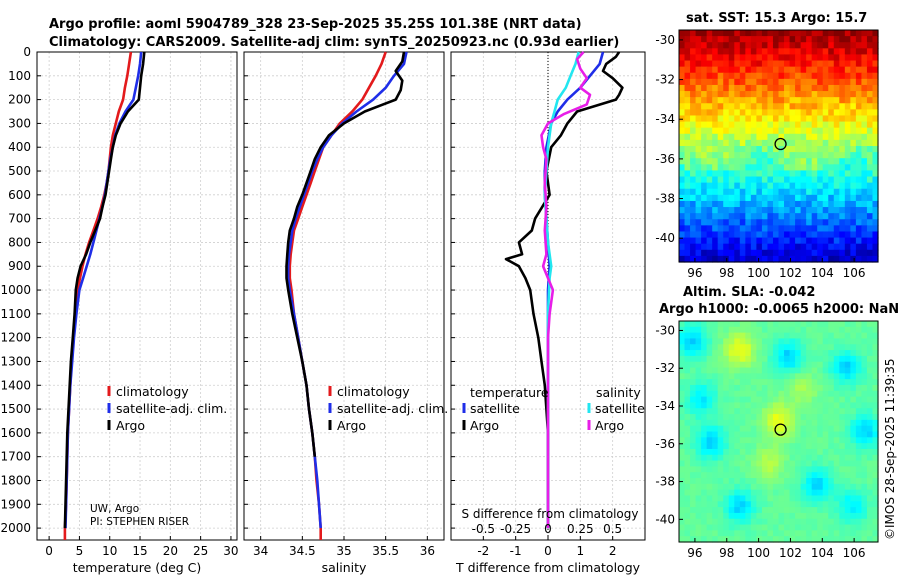 The height and width of the screenshot is (580, 900). I want to click on x-tick-label: -2, so click(483, 551).